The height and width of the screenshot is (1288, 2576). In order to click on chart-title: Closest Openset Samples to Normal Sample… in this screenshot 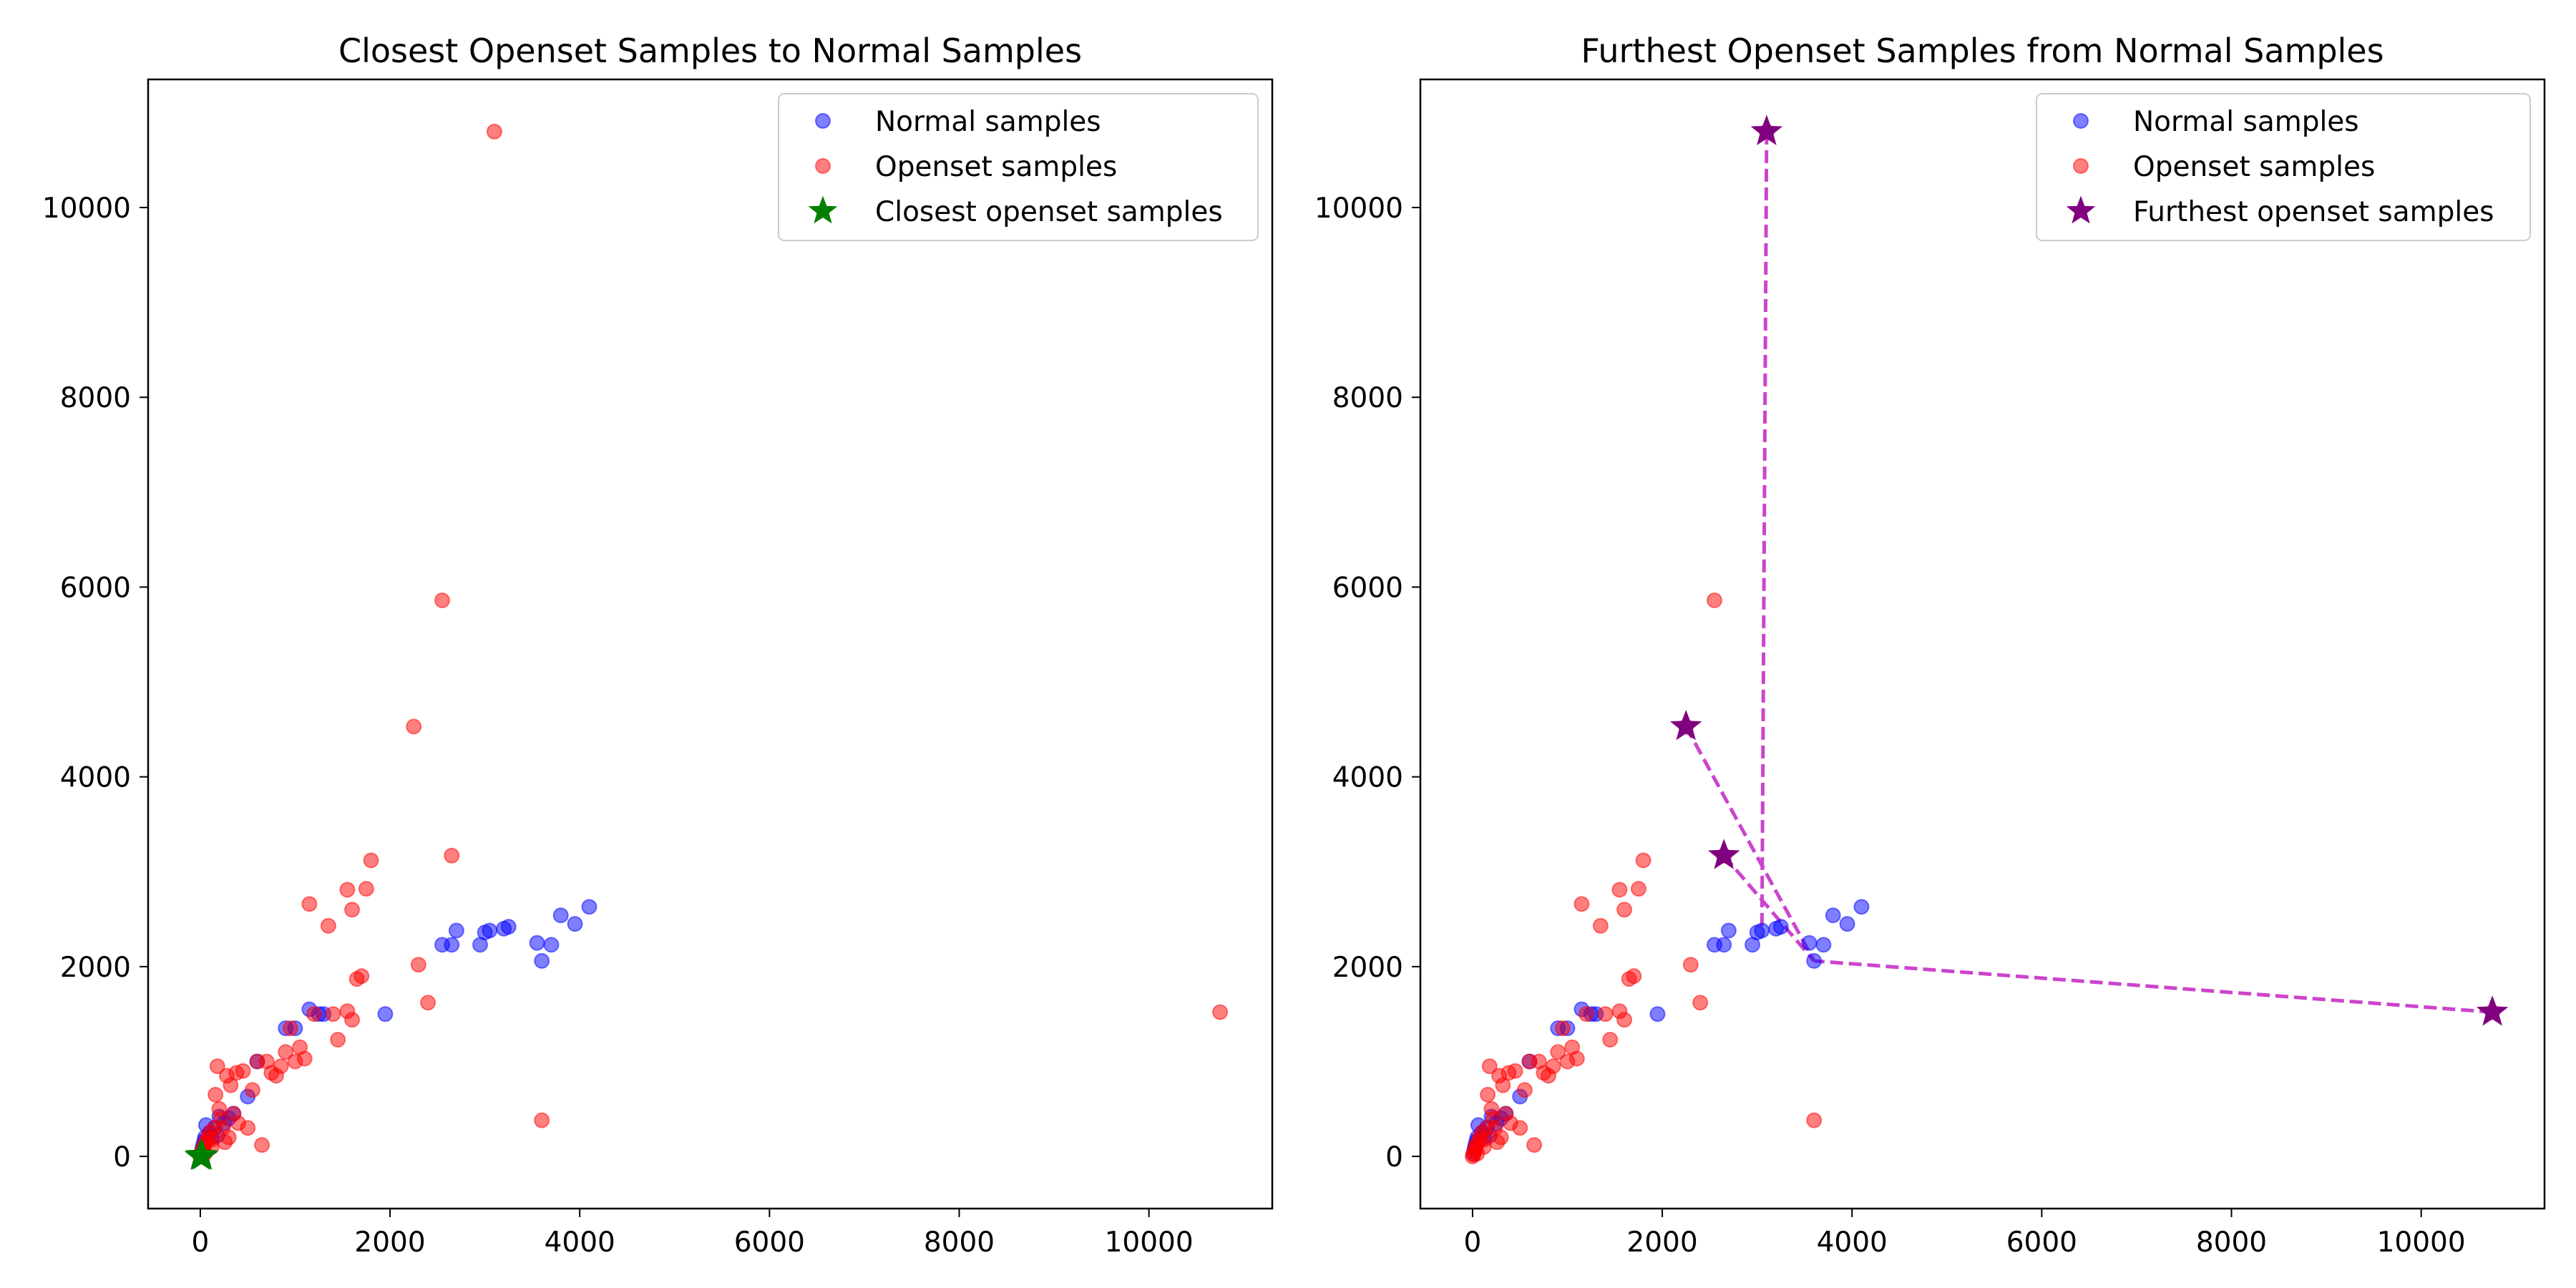, I will do `click(710, 50)`.